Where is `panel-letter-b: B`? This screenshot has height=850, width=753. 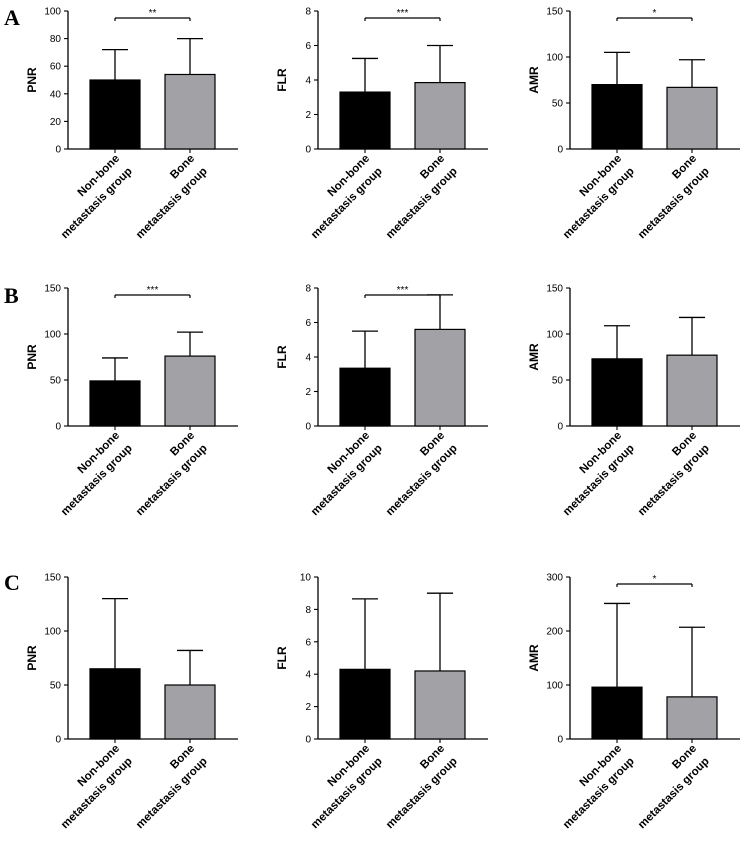
panel-letter-b: B is located at coordinates (11, 295).